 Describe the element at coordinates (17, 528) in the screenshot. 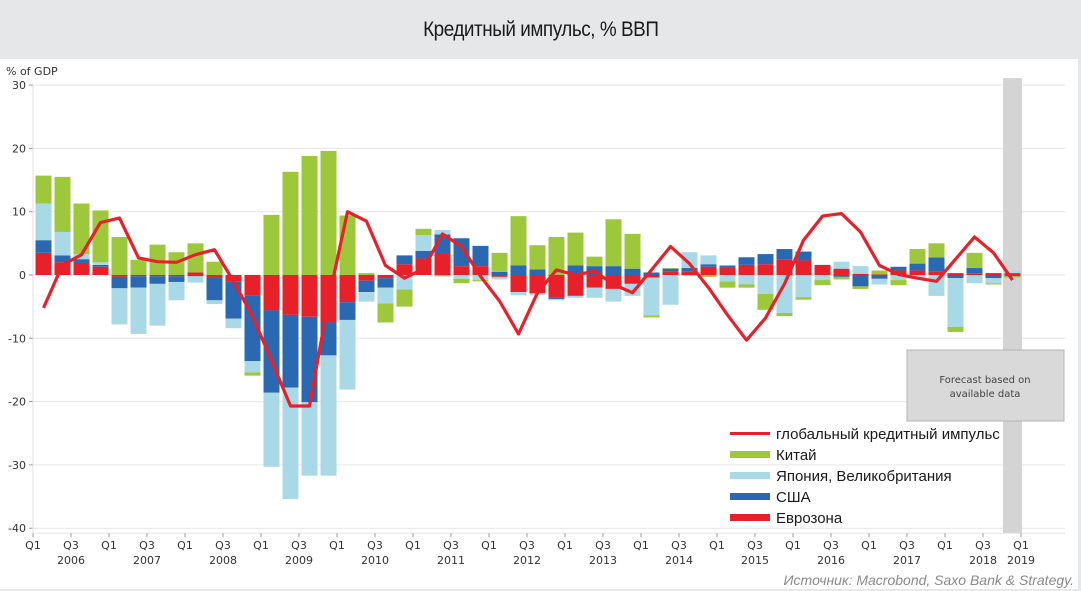

I see `y-tick-label: -40` at that location.